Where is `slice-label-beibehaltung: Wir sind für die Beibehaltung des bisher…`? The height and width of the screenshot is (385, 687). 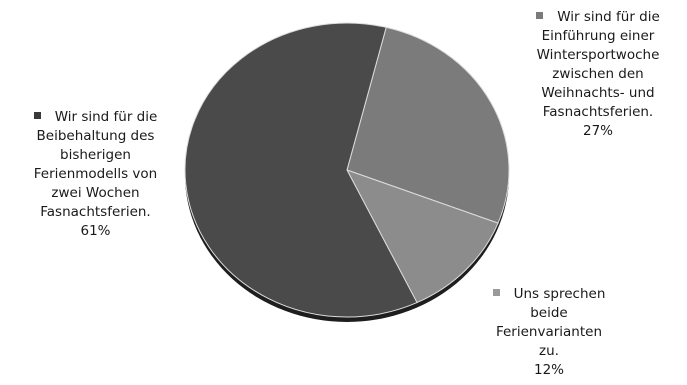
slice-label-beibehaltung: Wir sind für die Beibehaltung des bisher… is located at coordinates (95, 174).